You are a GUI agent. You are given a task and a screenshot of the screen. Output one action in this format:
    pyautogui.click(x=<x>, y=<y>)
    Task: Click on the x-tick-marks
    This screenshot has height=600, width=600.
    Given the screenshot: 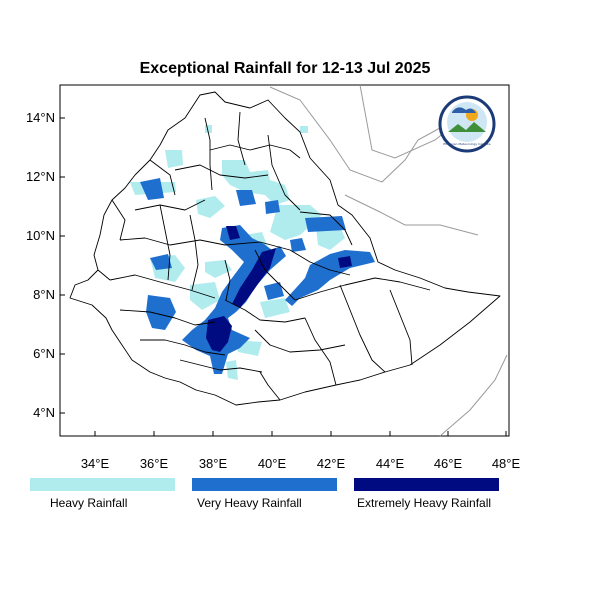 What is the action you would take?
    pyautogui.click(x=300, y=433)
    